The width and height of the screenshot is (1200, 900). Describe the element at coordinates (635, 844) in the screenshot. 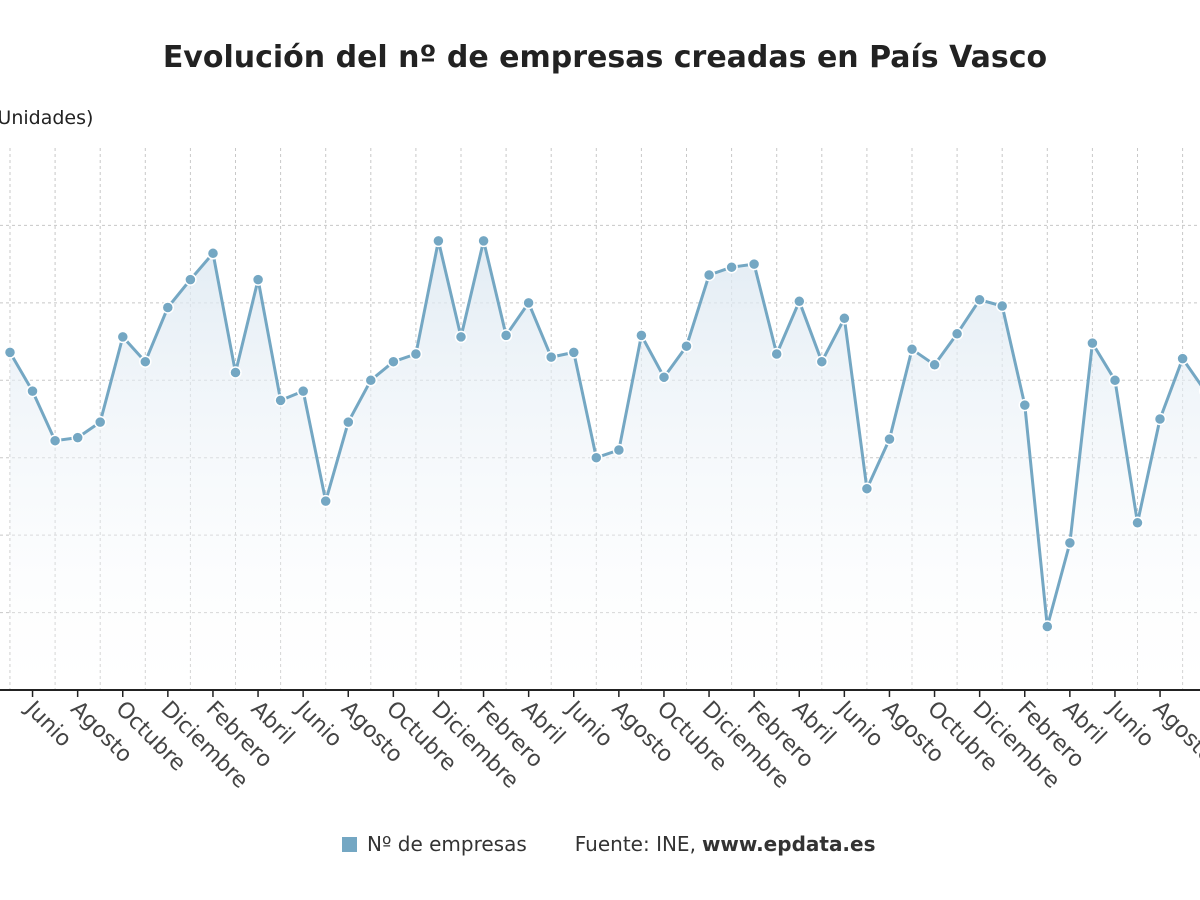

I see `source-prefix: Fuente: INE,` at that location.